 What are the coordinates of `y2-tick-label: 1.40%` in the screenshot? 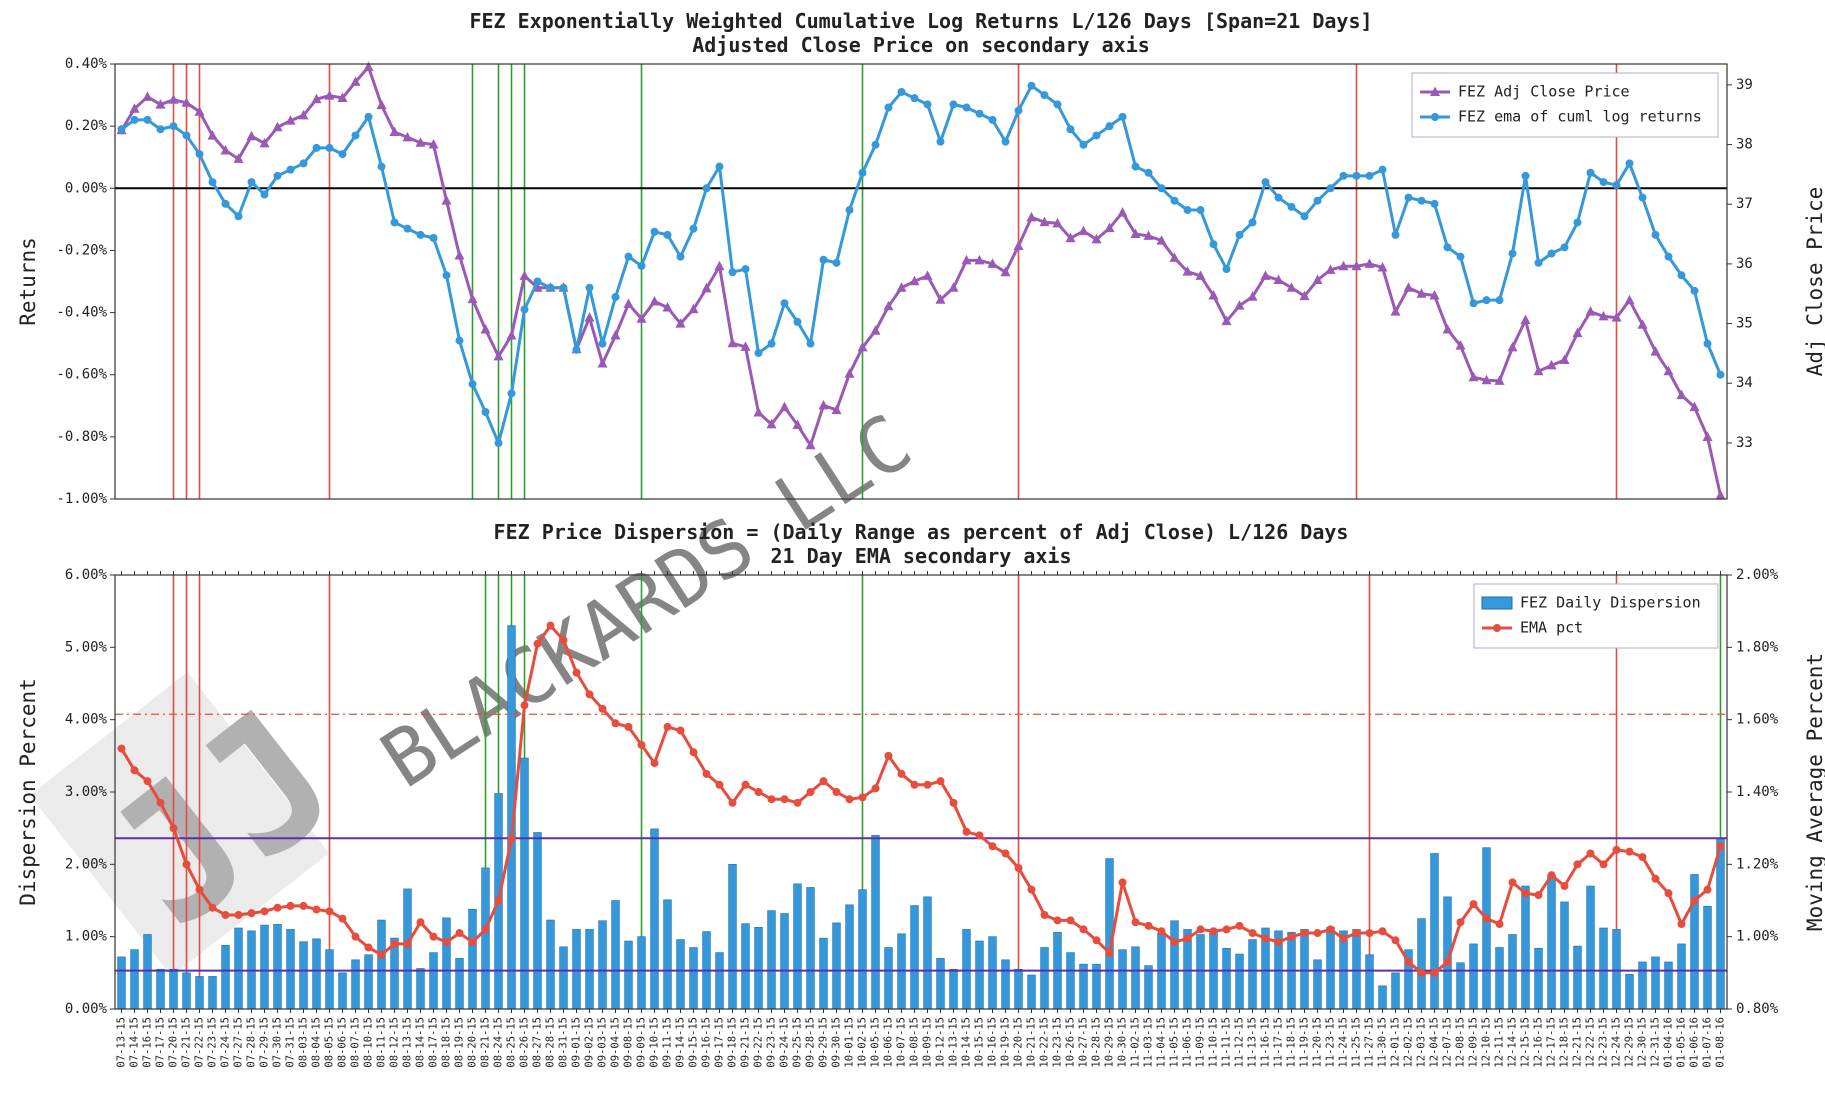 It's located at (1757, 792).